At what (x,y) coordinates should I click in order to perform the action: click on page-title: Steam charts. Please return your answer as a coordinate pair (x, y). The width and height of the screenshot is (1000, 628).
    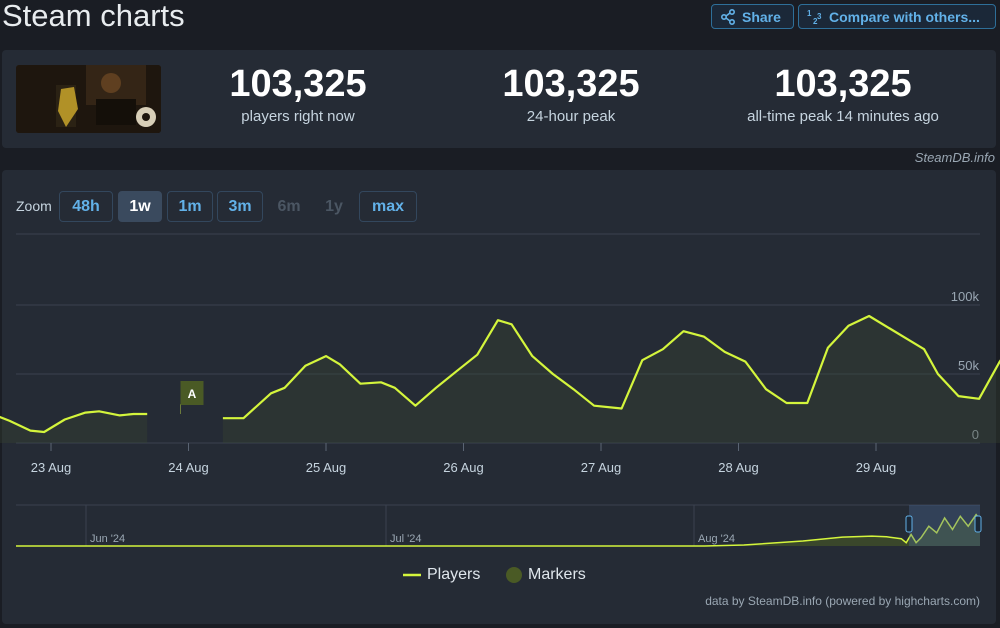
    Looking at the image, I should click on (93, 16).